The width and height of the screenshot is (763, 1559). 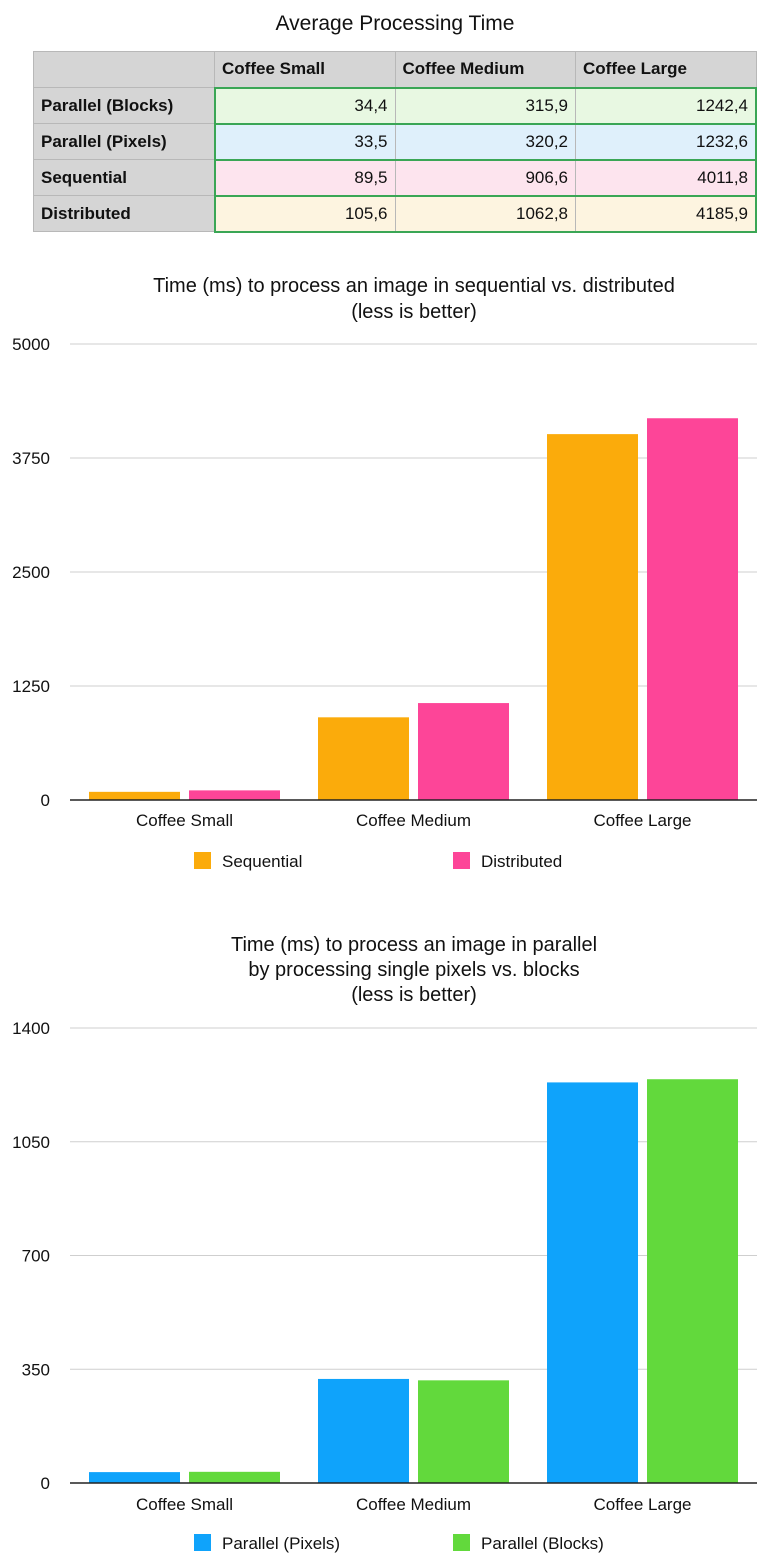 I want to click on table-row: Sequential 89,5 906,6 4011,8, so click(x=395, y=177).